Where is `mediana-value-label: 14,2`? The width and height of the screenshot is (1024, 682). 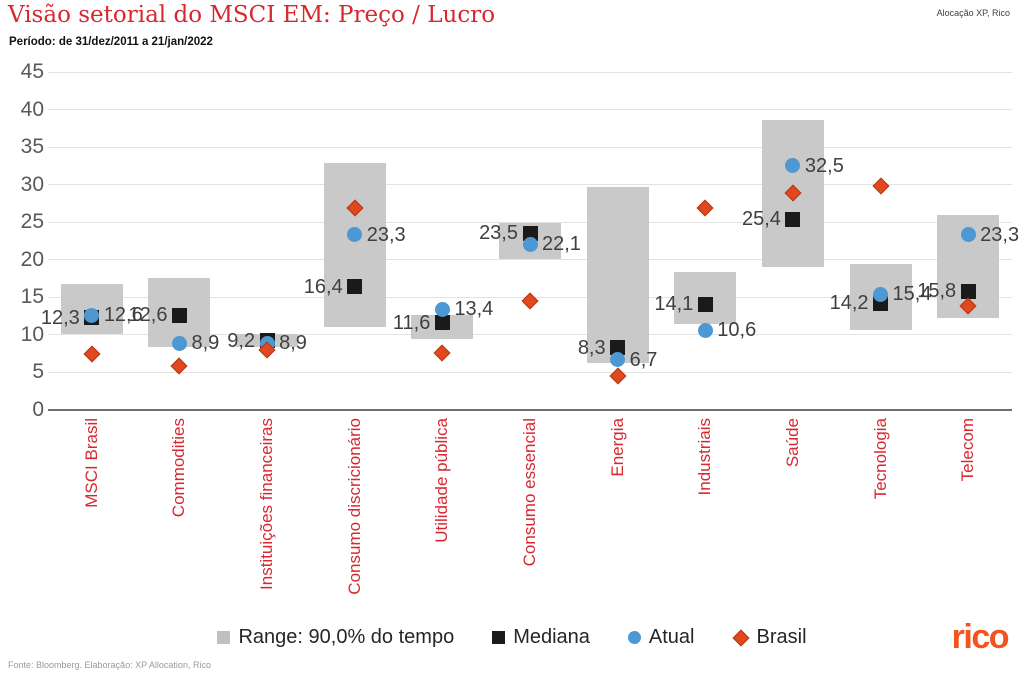 mediana-value-label: 14,2 is located at coordinates (849, 303).